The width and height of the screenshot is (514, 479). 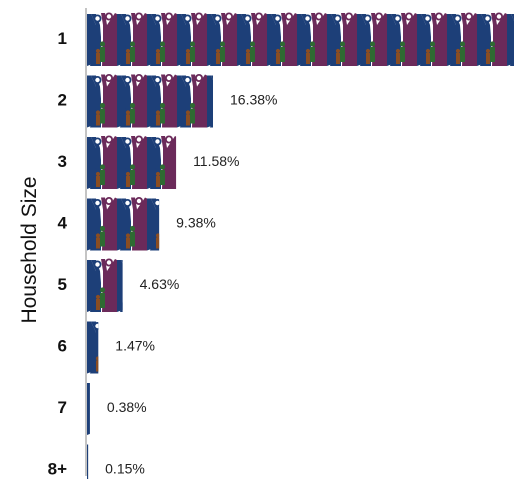 I want to click on category-label: 8+, so click(x=57, y=469).